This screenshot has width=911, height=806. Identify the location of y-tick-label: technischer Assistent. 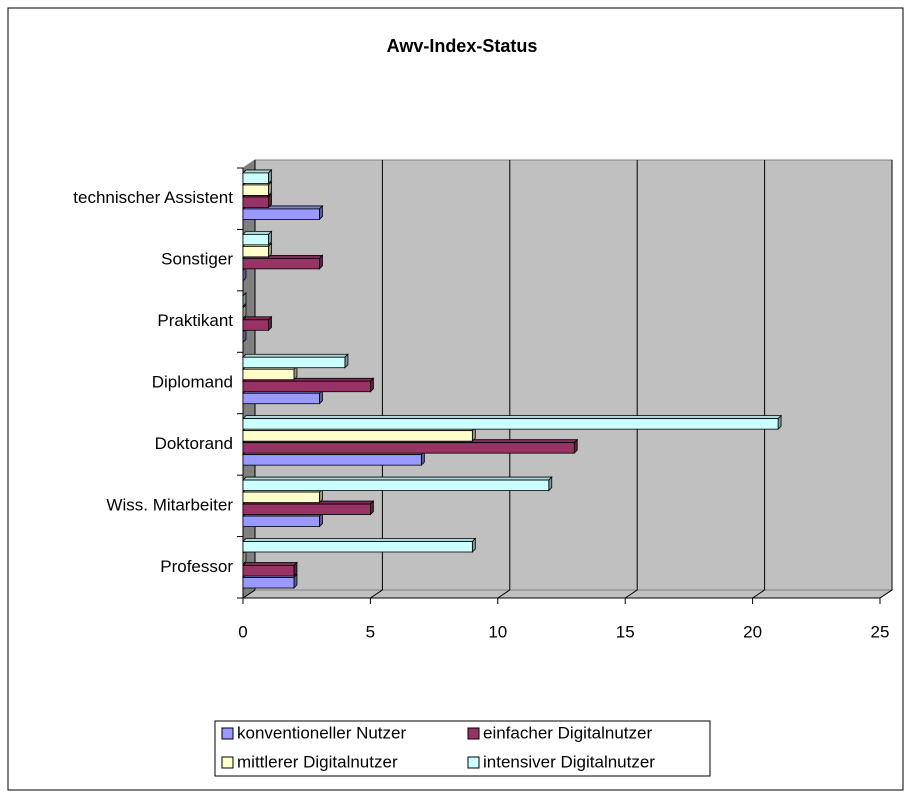
(153, 197).